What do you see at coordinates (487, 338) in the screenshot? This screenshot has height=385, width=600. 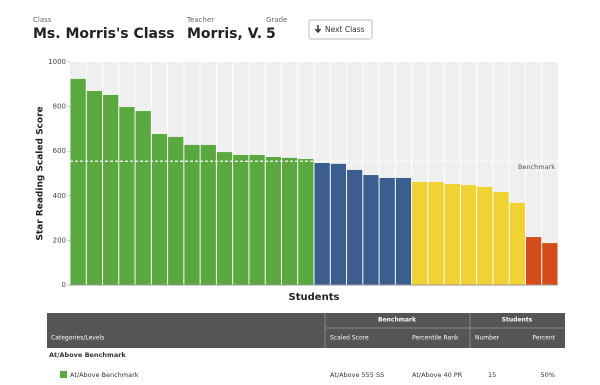 I see `column-header: Number` at bounding box center [487, 338].